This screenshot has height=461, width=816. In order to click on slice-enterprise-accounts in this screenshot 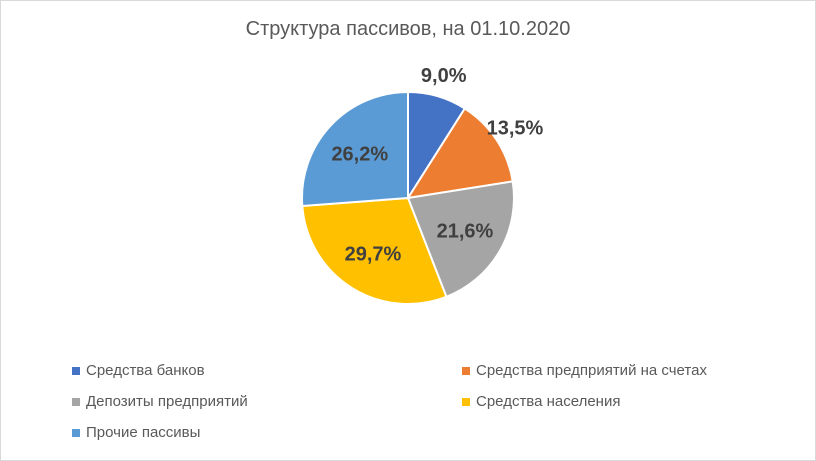, I will do `click(459, 153)`.